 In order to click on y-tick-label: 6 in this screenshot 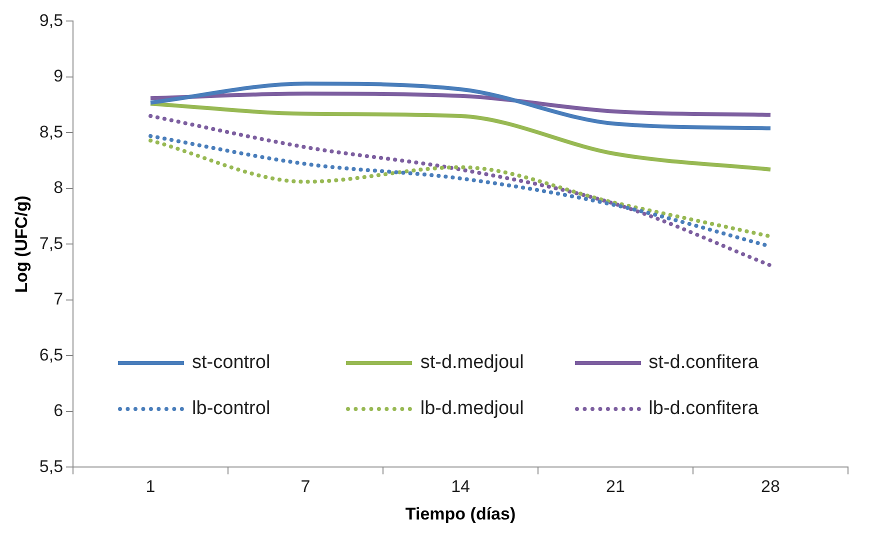, I will do `click(59, 410)`.